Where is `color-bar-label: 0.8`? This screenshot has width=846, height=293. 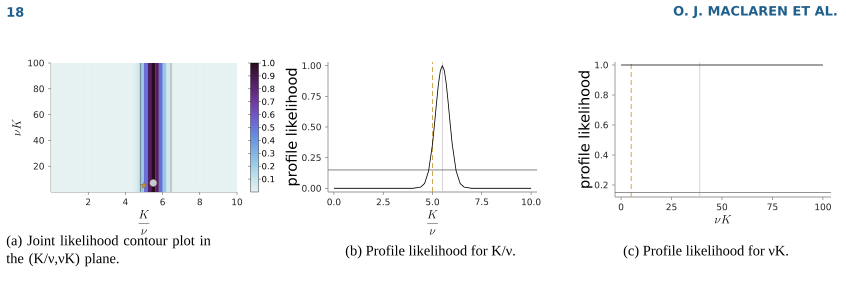
color-bar-label: 0.8 is located at coordinates (268, 89).